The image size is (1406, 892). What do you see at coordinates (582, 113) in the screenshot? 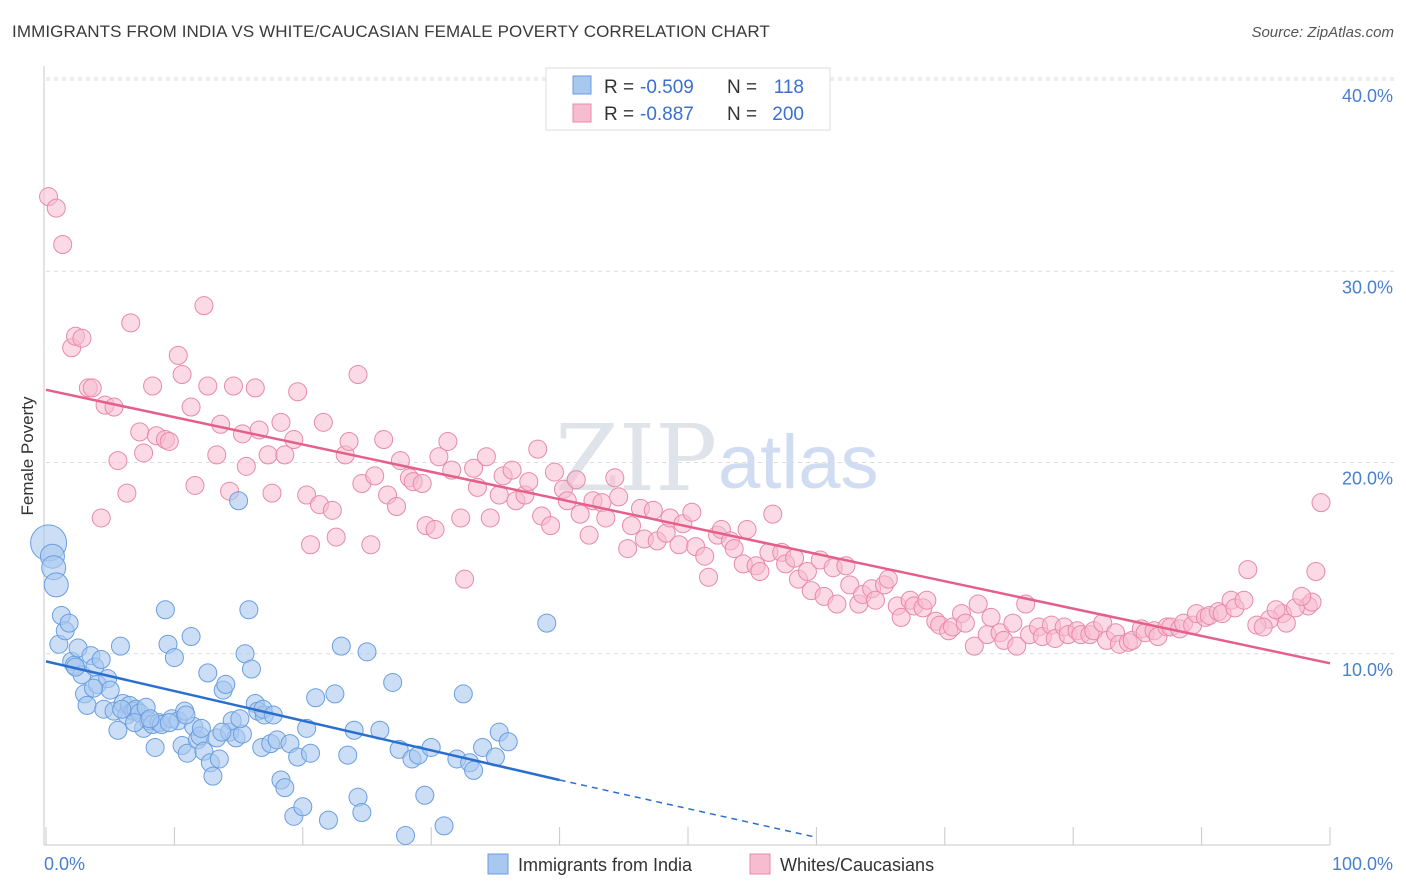
I see `legend-swatch-white` at bounding box center [582, 113].